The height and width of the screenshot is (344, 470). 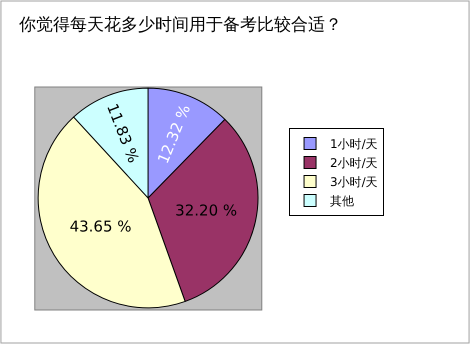 What do you see at coordinates (354, 163) in the screenshot?
I see `legend-label: 2小时/天` at bounding box center [354, 163].